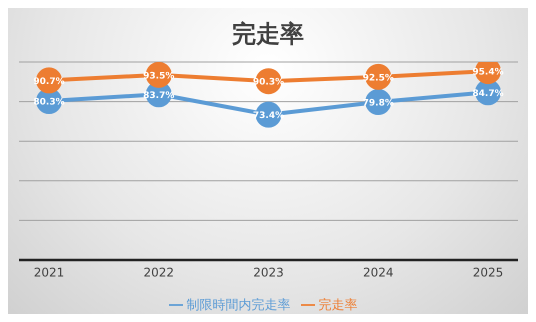  What do you see at coordinates (378, 103) in the screenshot?
I see `data-label: 79.8%` at bounding box center [378, 103].